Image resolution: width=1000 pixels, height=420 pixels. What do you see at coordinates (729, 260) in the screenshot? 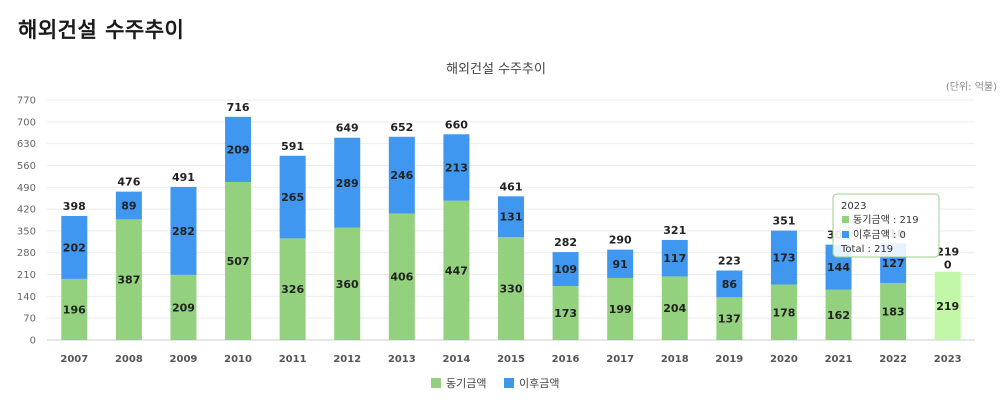
I see `bar-total-label: 223` at bounding box center [729, 260].